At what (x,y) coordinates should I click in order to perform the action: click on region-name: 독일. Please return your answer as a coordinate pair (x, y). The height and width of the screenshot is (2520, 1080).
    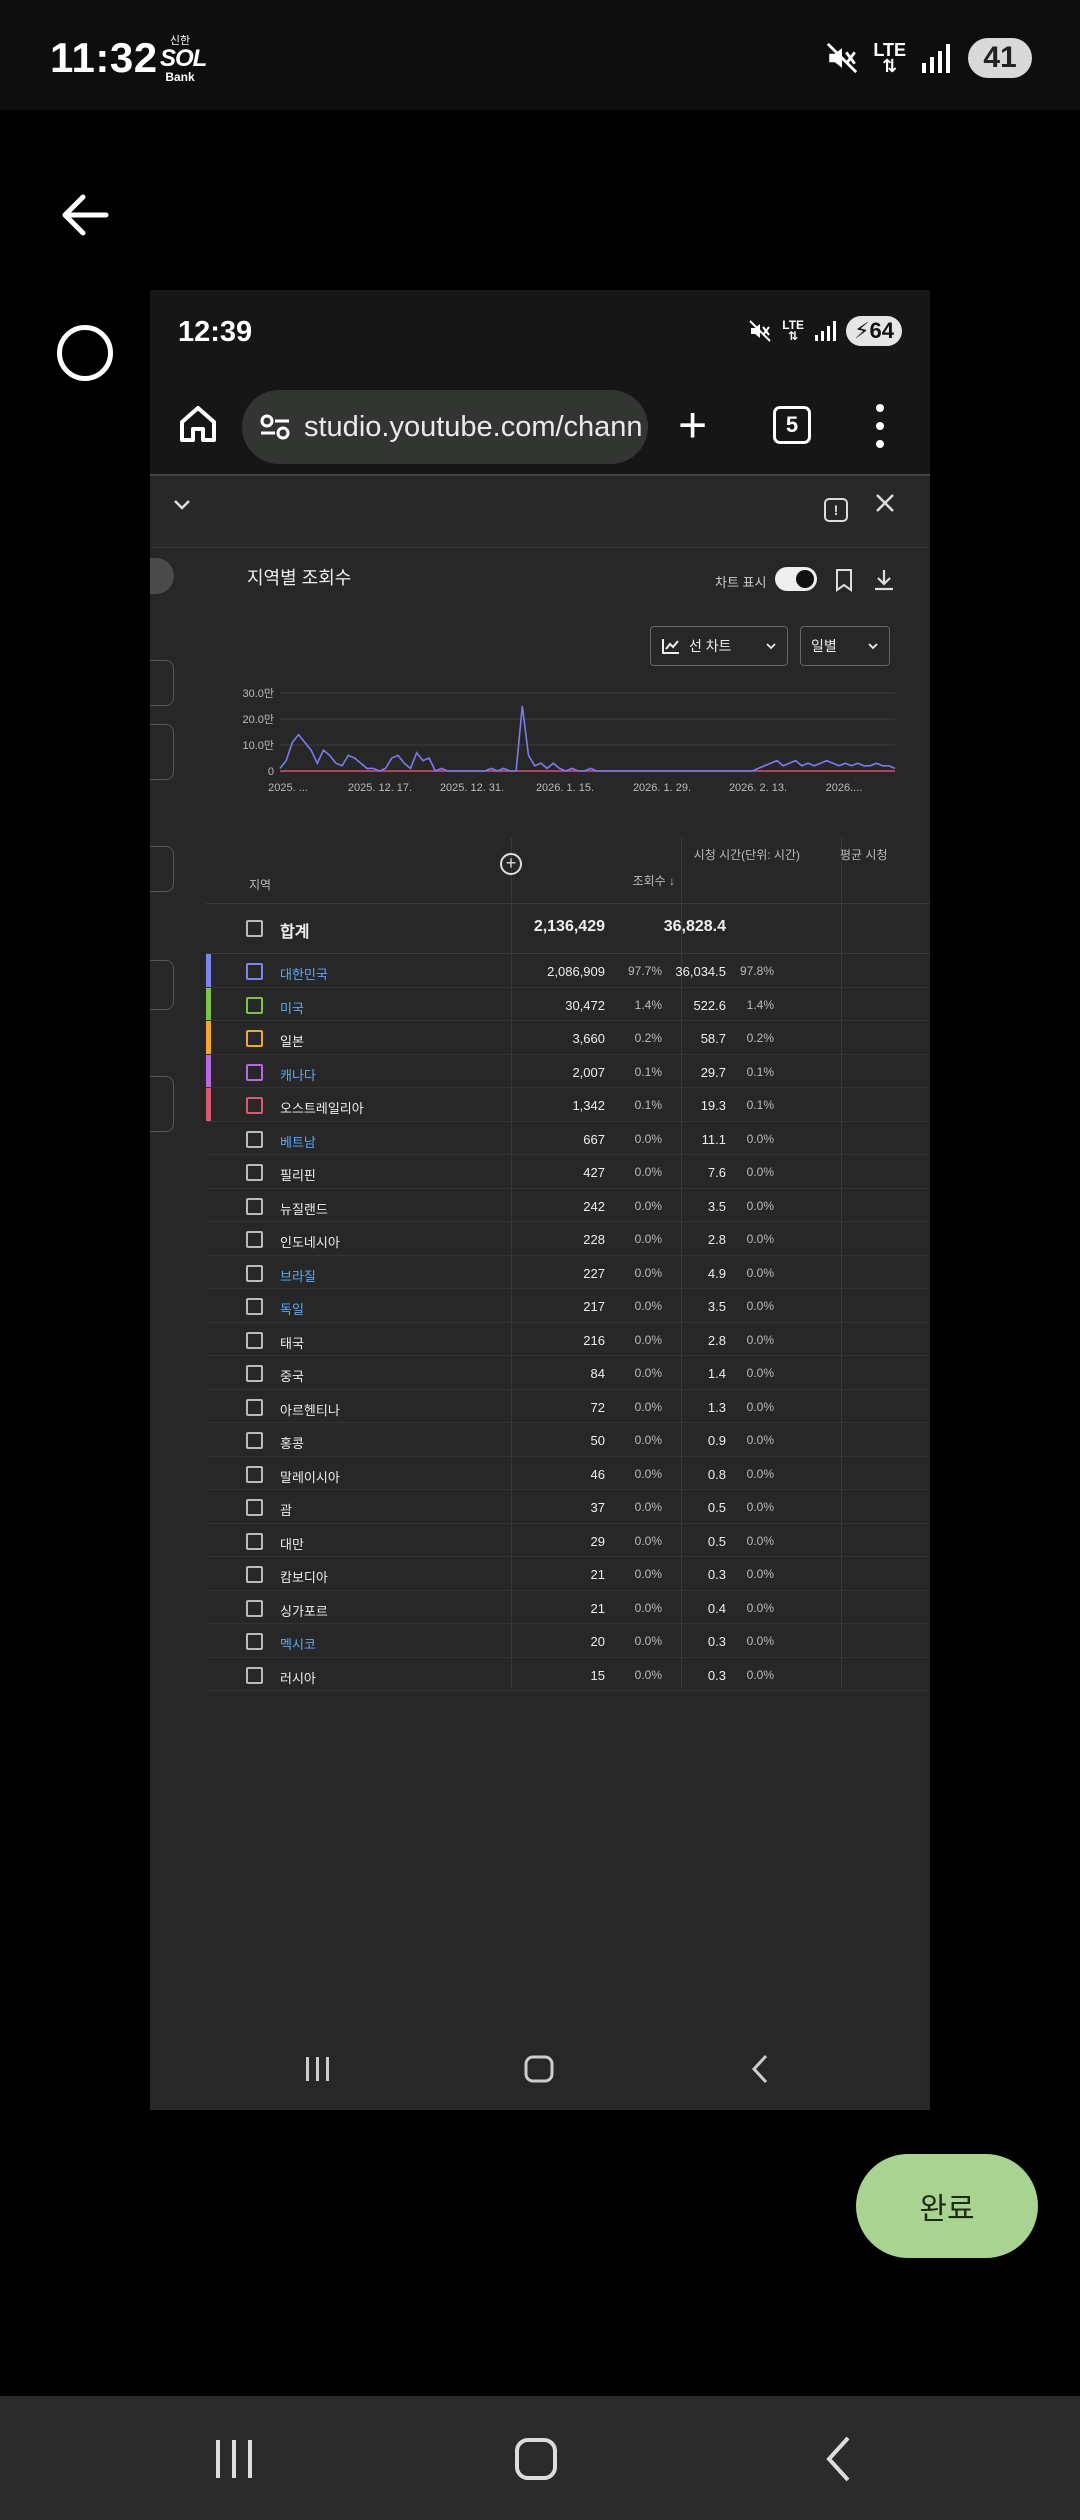
    Looking at the image, I should click on (292, 1309).